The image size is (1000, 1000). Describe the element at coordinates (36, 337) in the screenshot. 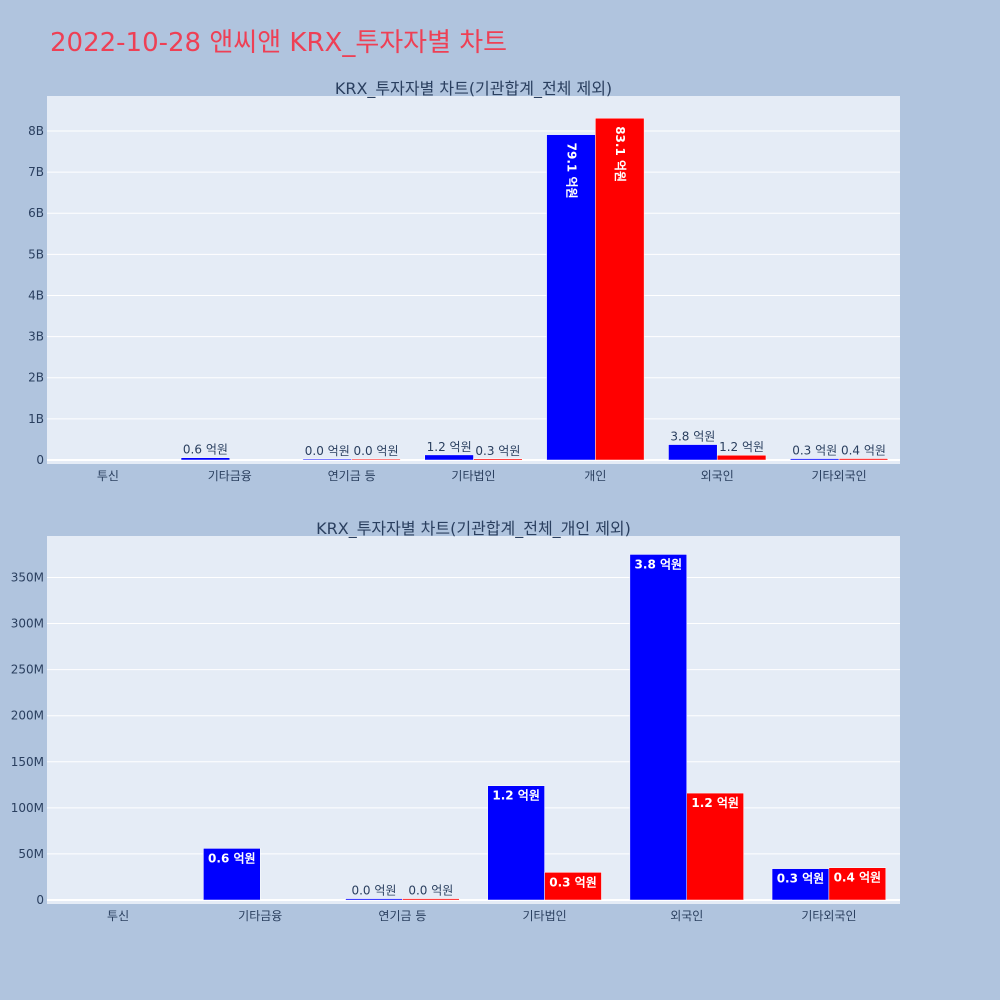

I see `y-tick-label: 3B` at that location.